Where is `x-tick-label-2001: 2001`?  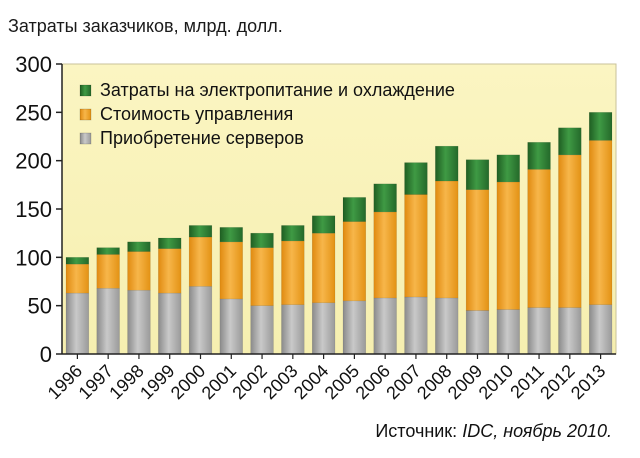
x-tick-label-2001: 2001 is located at coordinates (219, 382).